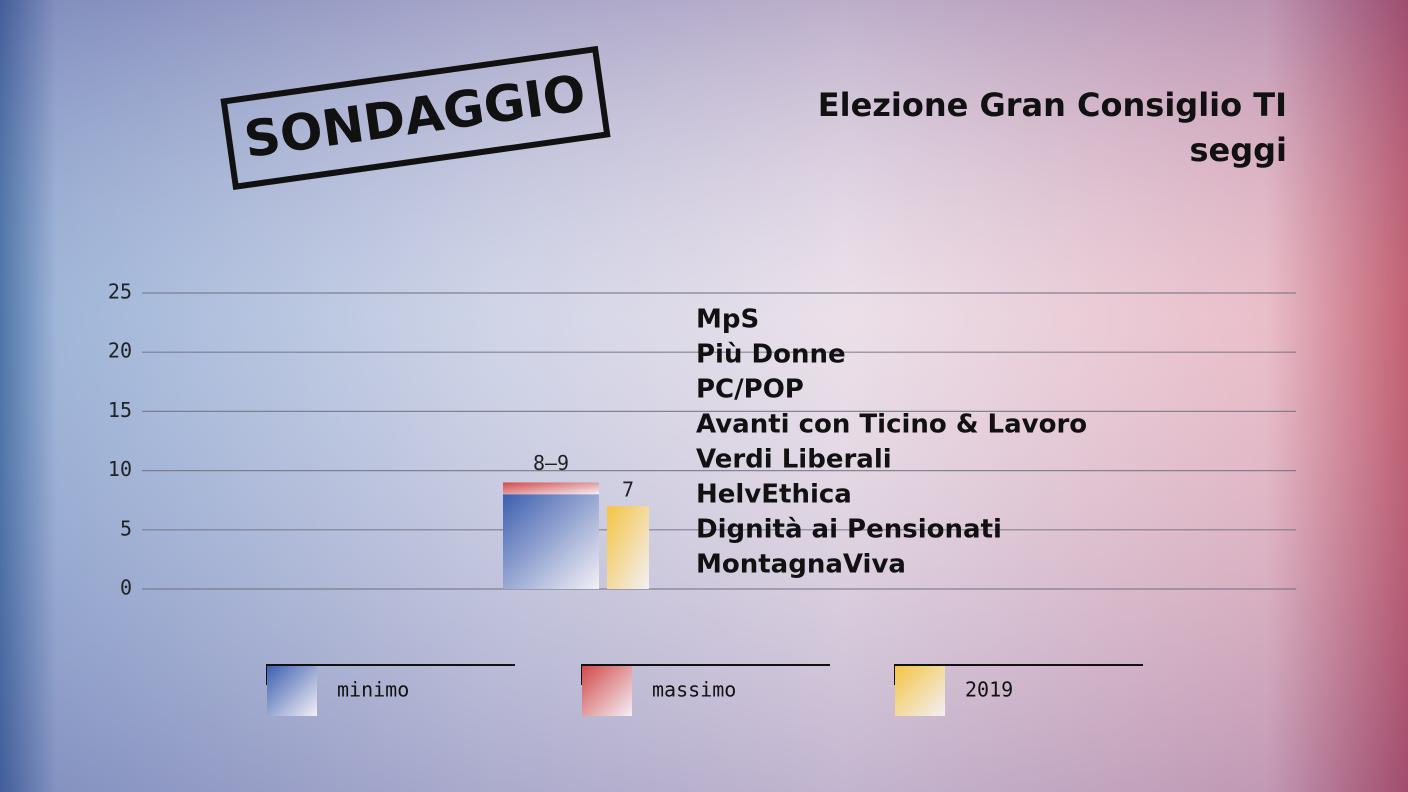 The width and height of the screenshot is (1408, 792). Describe the element at coordinates (373, 690) in the screenshot. I see `legend-label: minimo` at that location.